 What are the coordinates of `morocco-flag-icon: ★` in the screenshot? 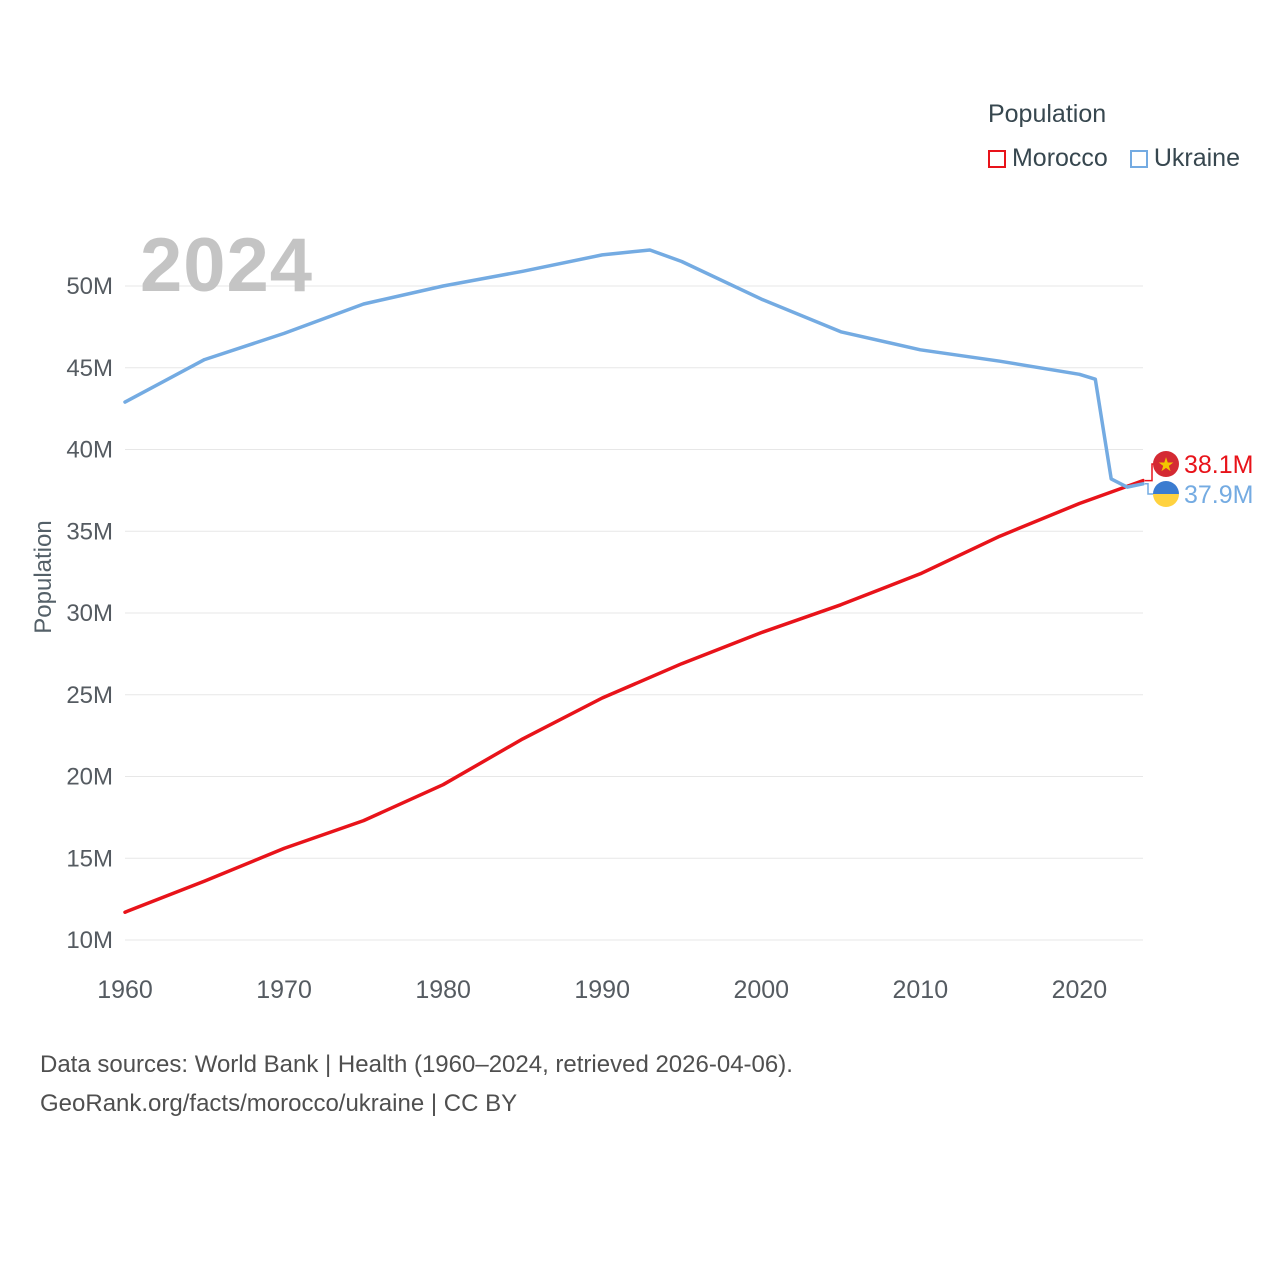 It's located at (1166, 464).